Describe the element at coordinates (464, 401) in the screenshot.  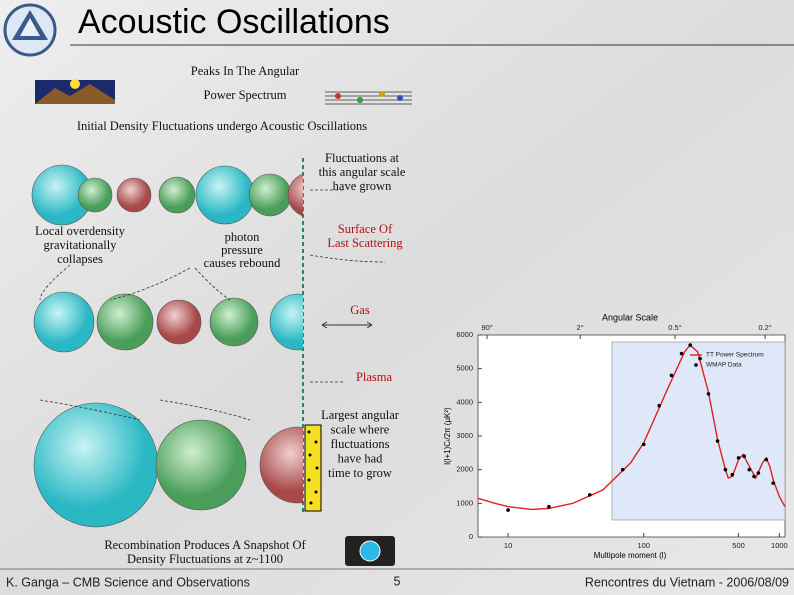
I see `y-tick-label: 4000` at that location.